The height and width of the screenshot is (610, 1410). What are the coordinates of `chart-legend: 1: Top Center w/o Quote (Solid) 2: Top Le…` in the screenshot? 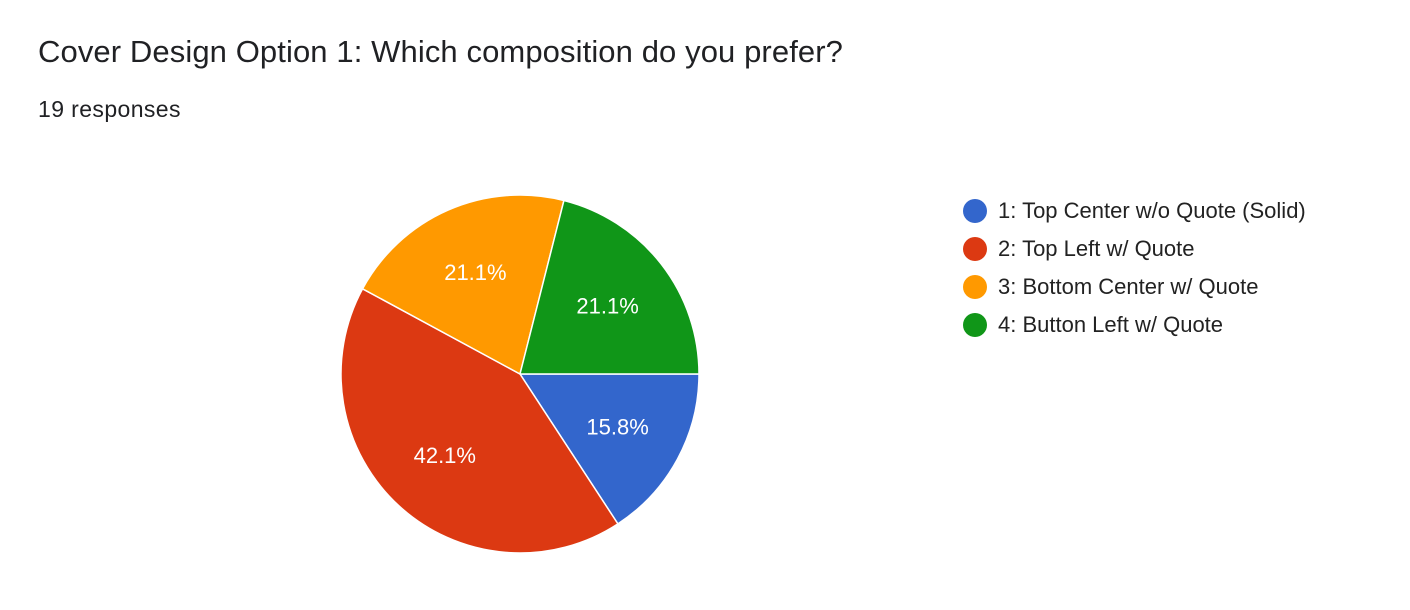 It's located at (1134, 268).